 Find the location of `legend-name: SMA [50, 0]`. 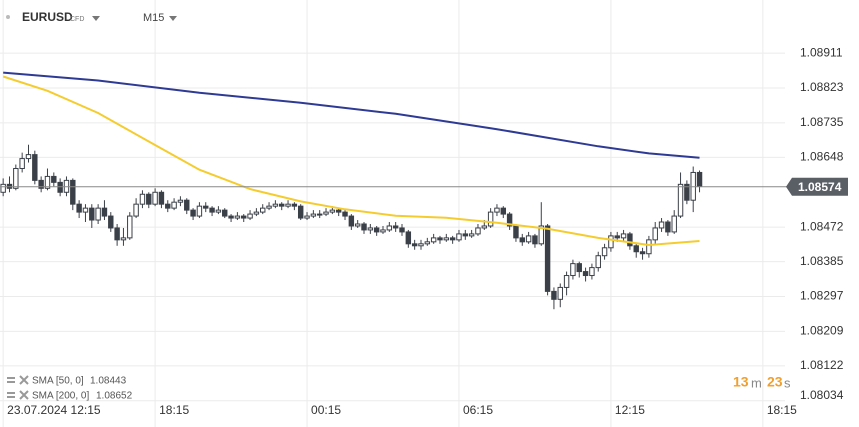

legend-name: SMA [50, 0] is located at coordinates (58, 381).